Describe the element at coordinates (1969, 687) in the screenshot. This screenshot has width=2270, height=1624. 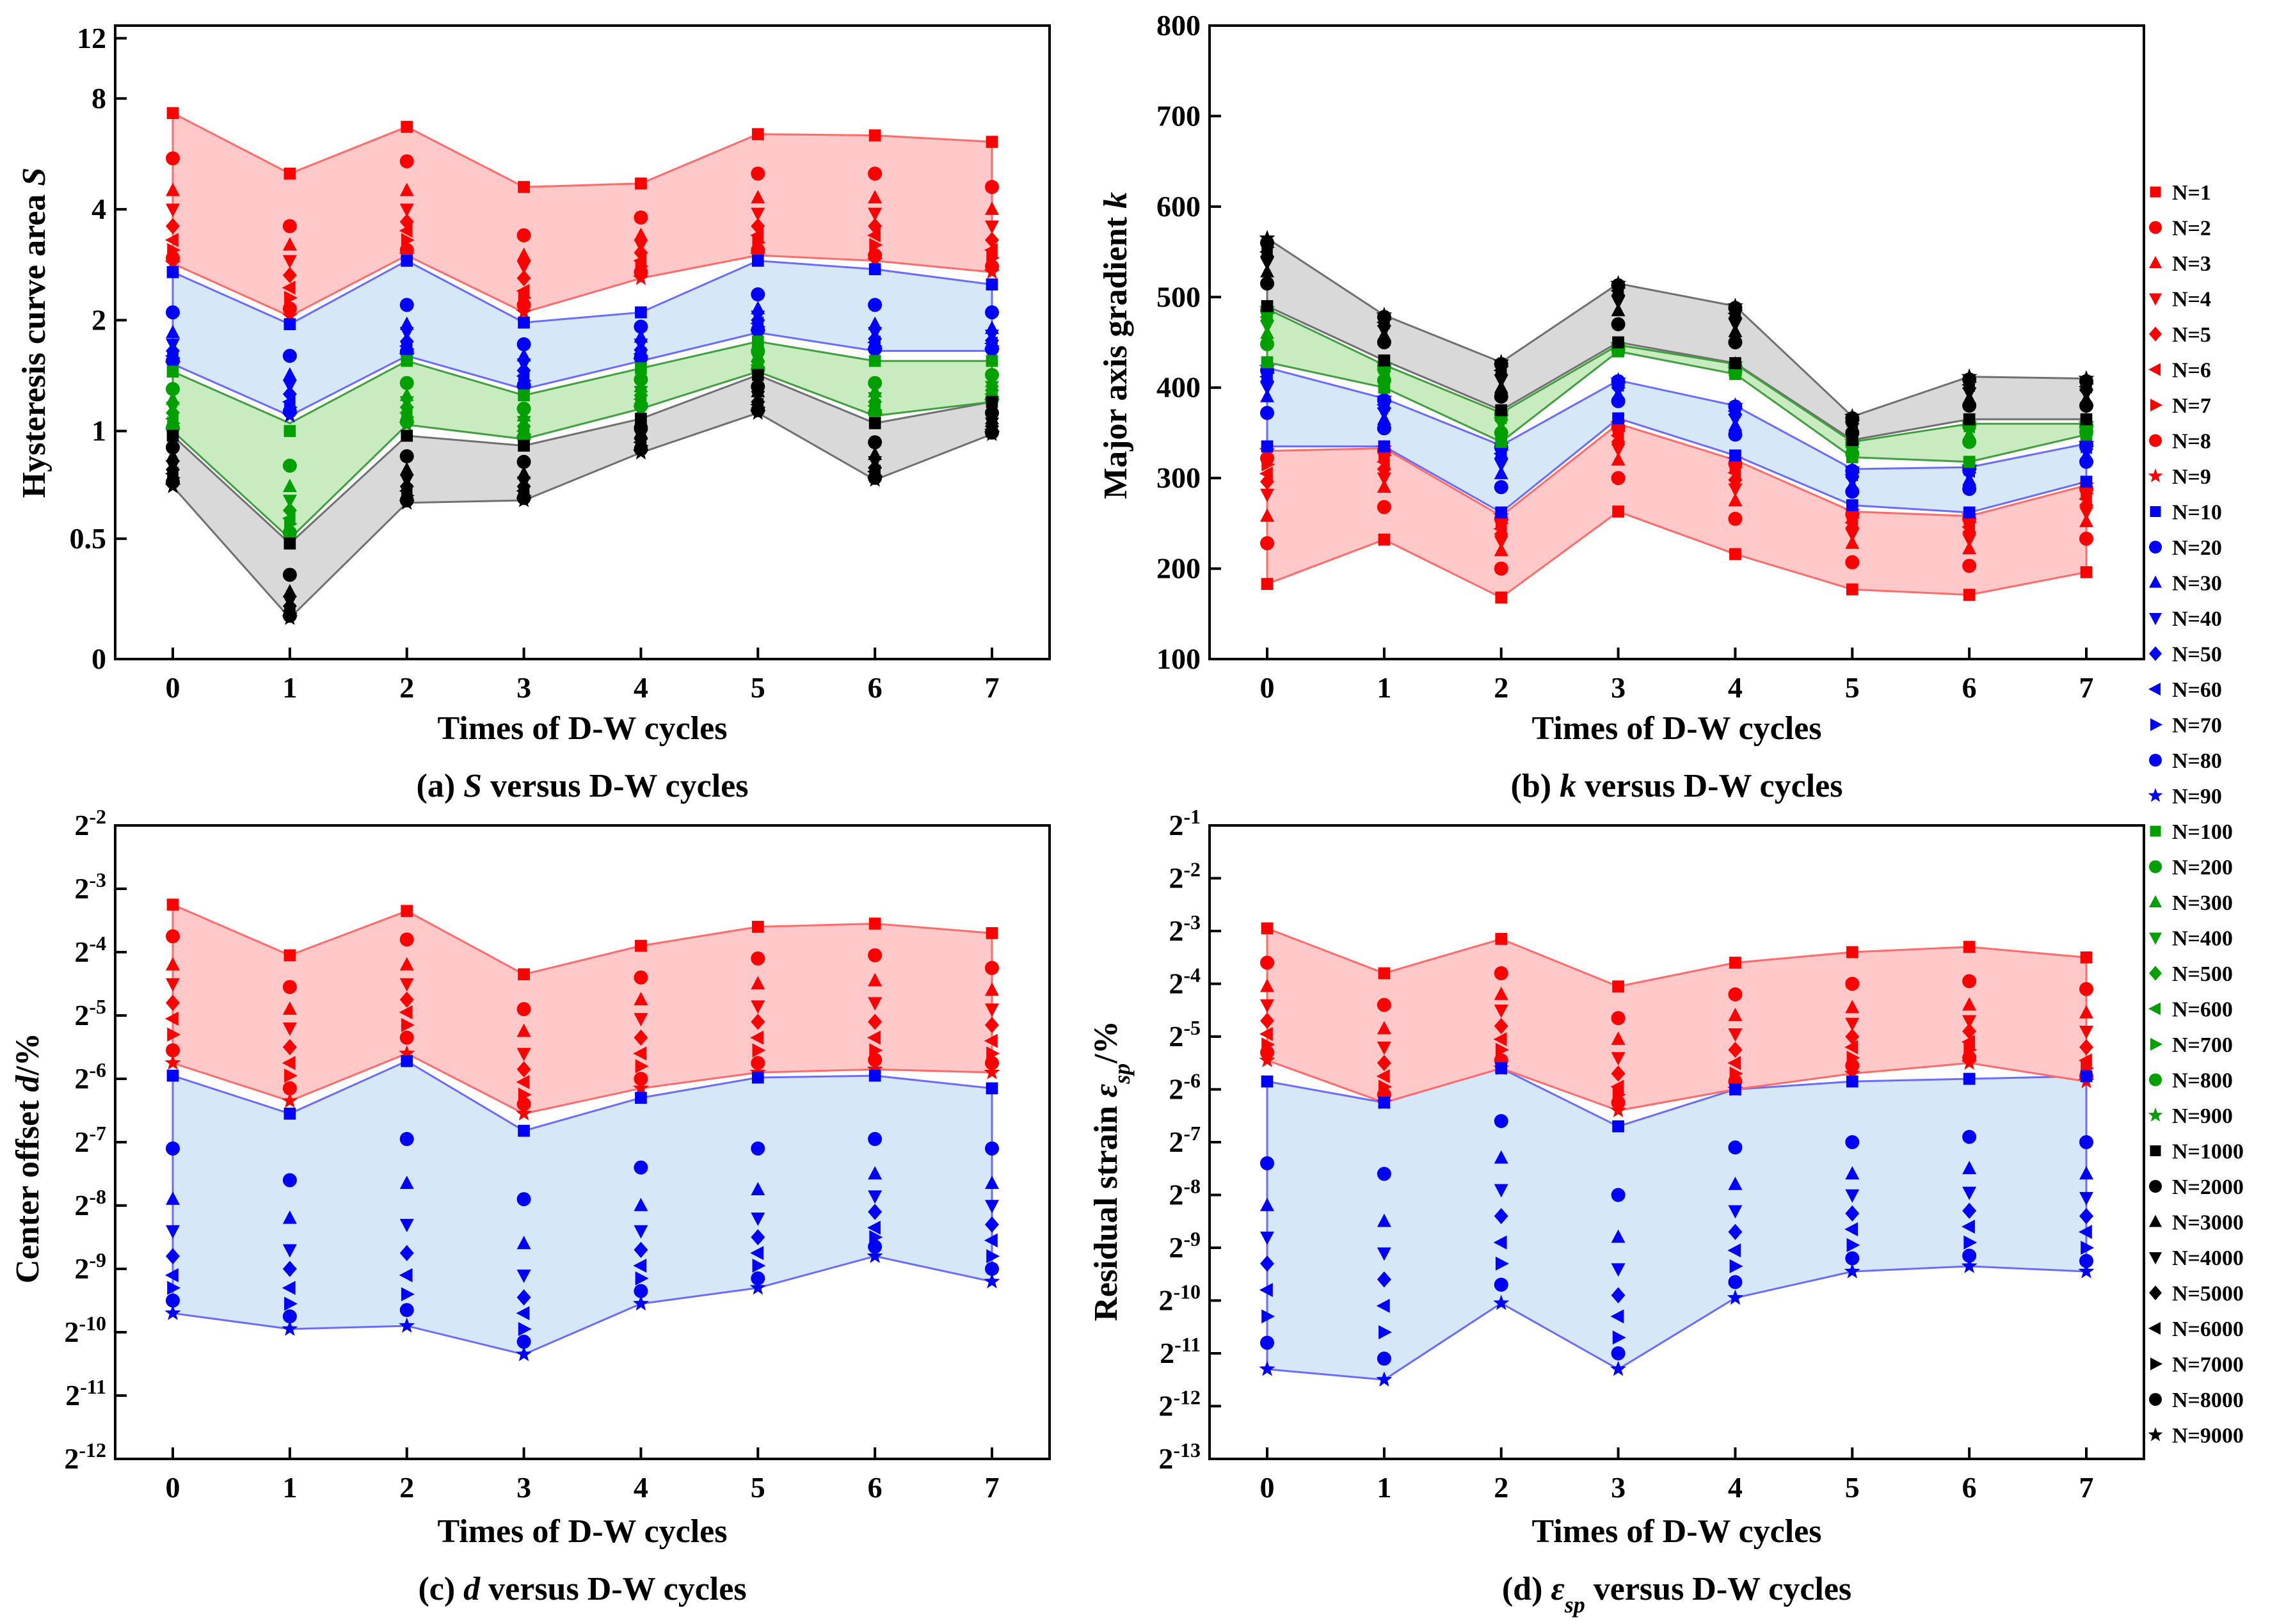
I see `x-tick-label-b: 6` at that location.